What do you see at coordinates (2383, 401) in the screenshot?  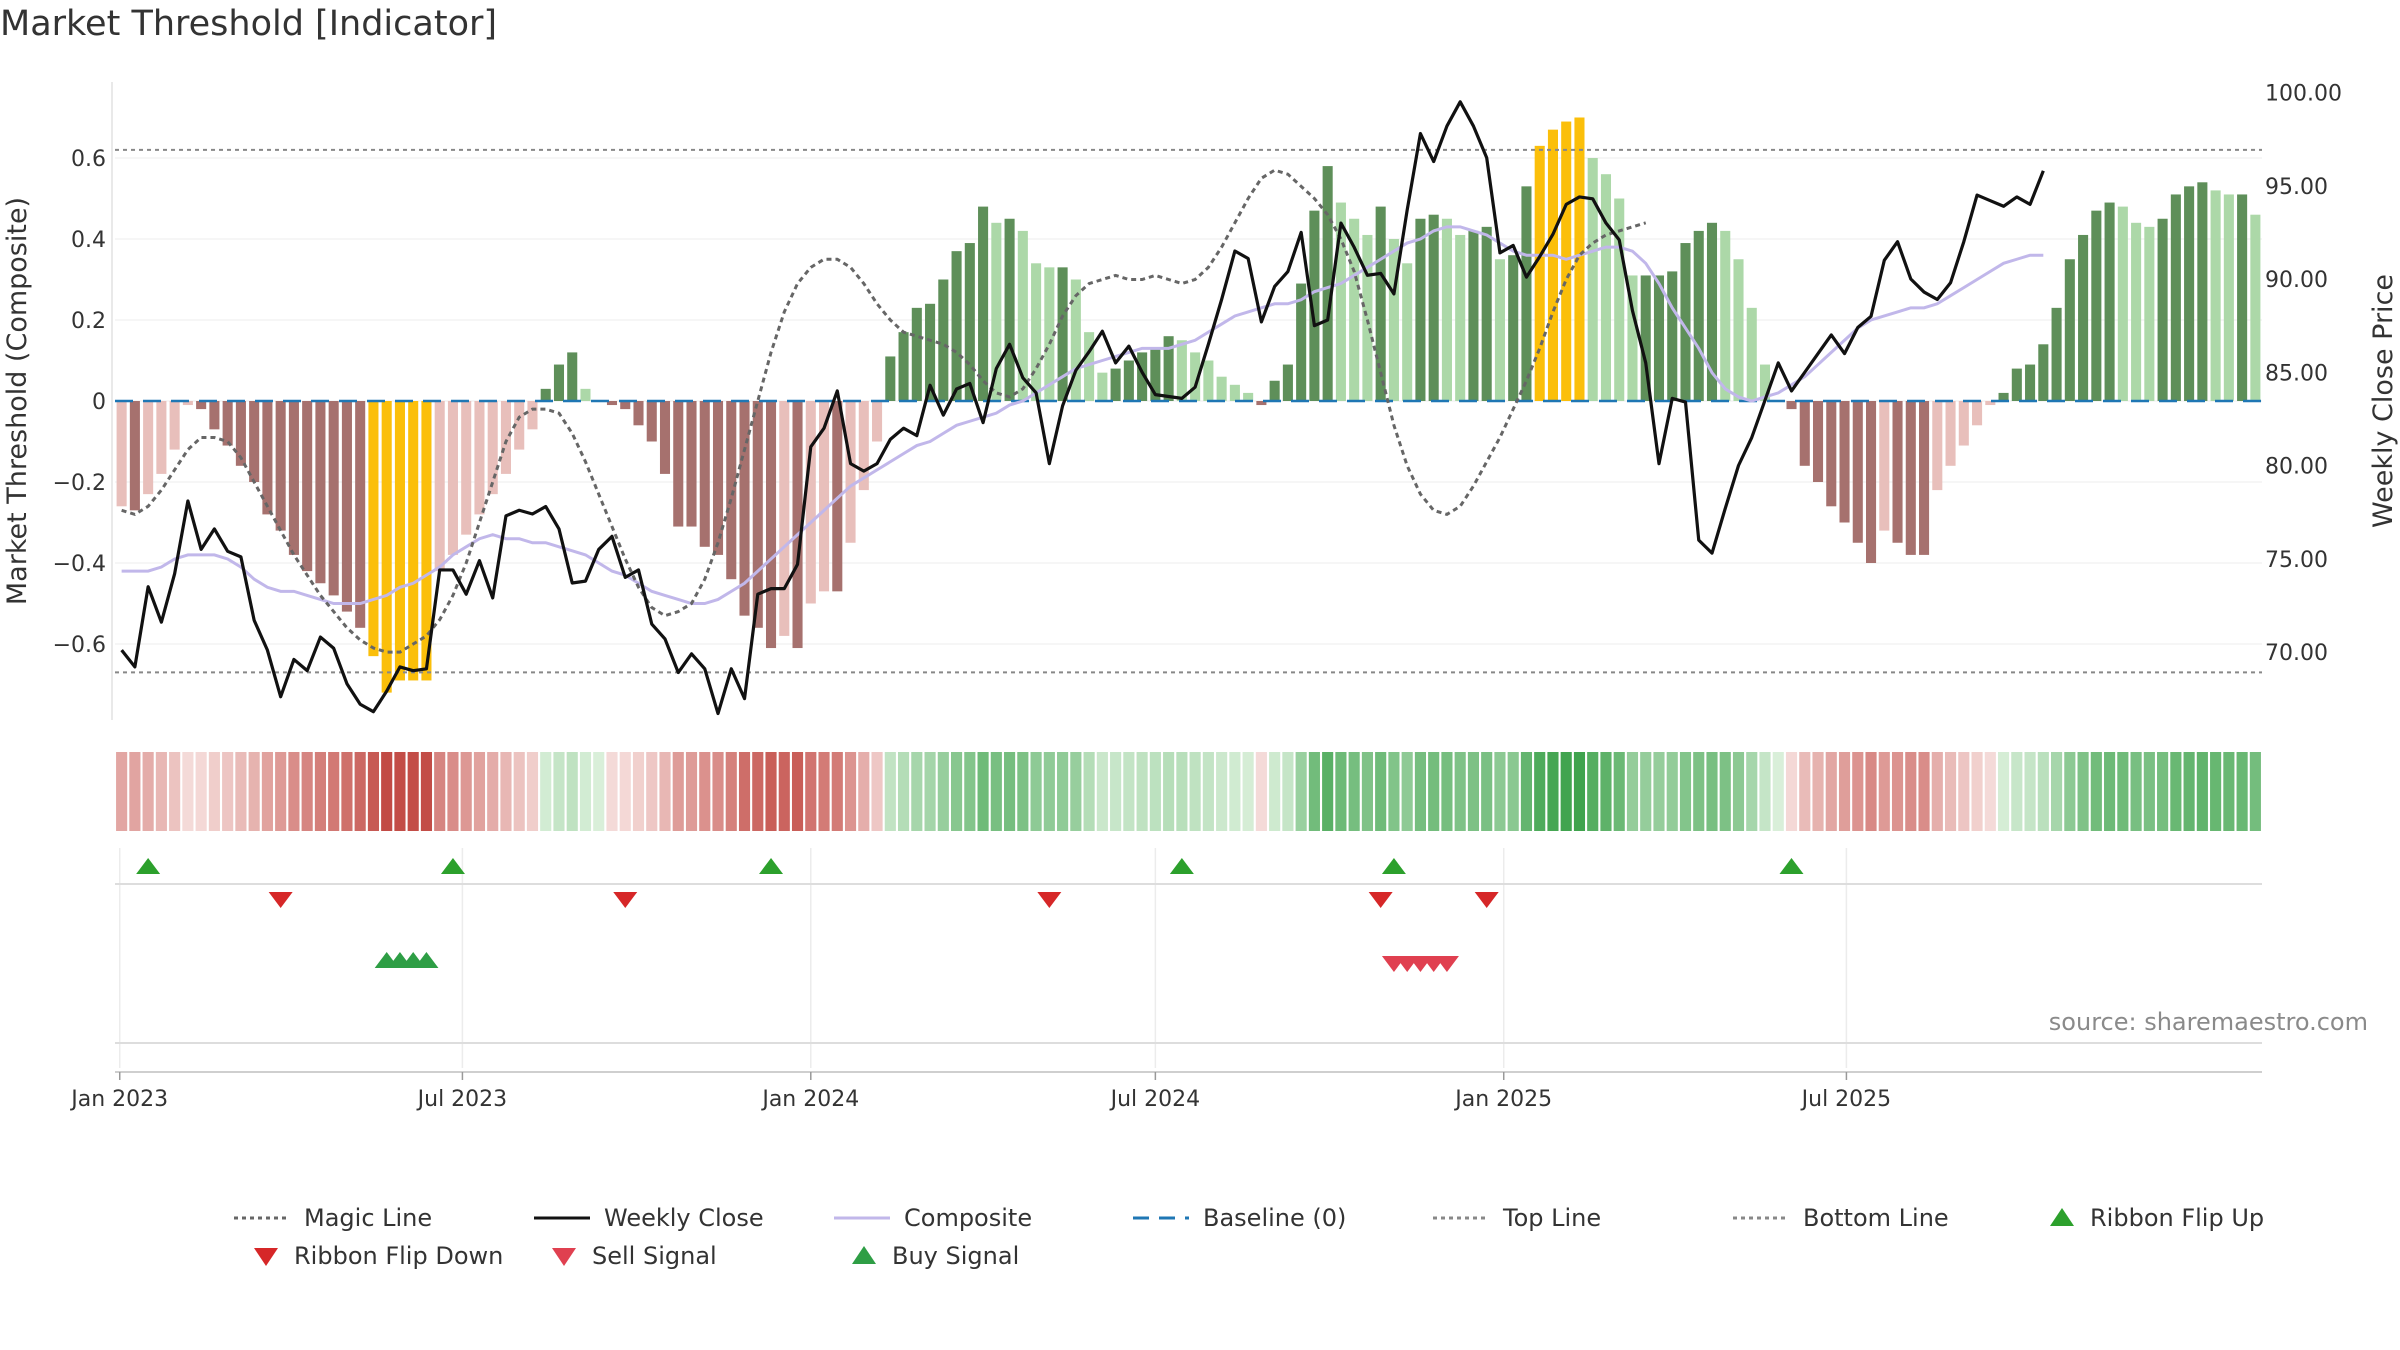 I see `y2-axis-label: Weekly Close Price` at bounding box center [2383, 401].